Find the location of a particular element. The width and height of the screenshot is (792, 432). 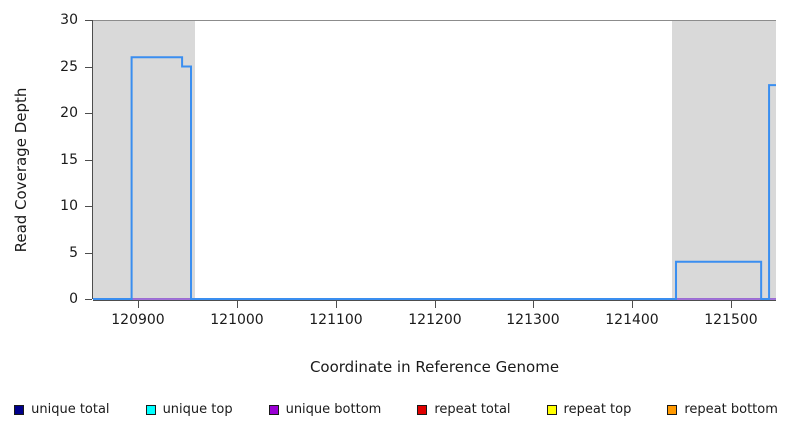

legend-item: unique bottom is located at coordinates (325, 409).